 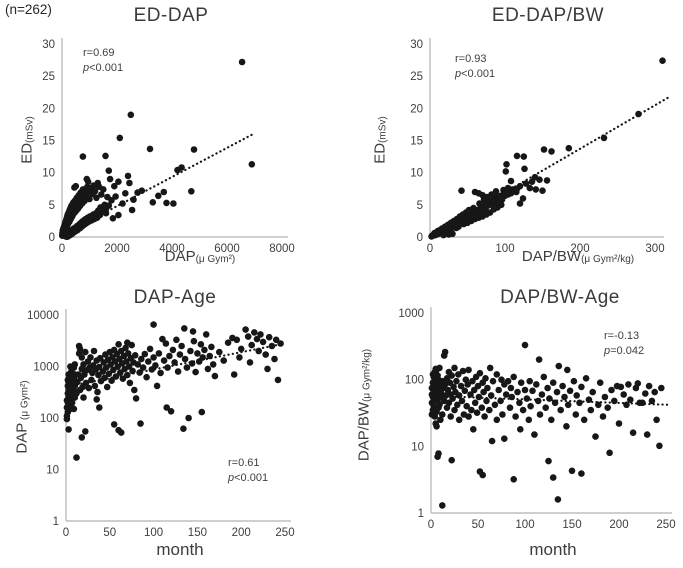 I want to click on x-axis-label: month, so click(x=179, y=550).